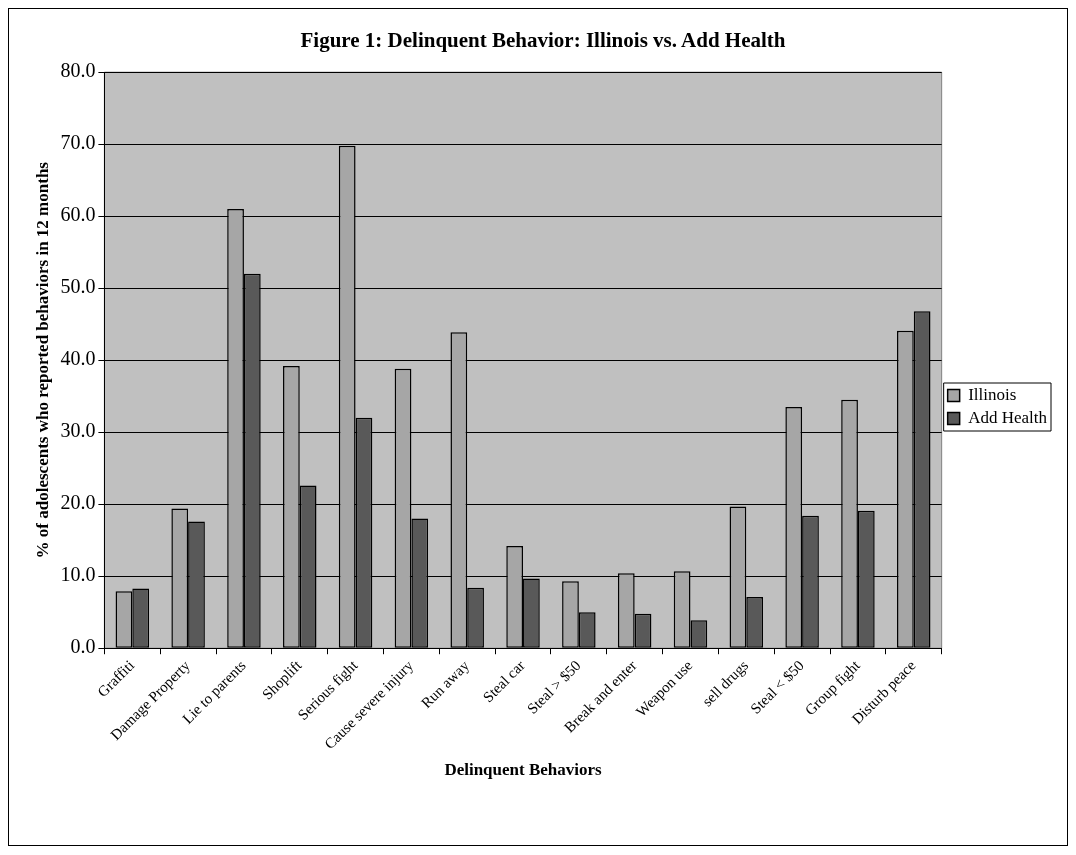 The height and width of the screenshot is (855, 1076). I want to click on chart-title: Figure 1: Delinquent Behavior: Illinois vs. Add Health, so click(543, 40).